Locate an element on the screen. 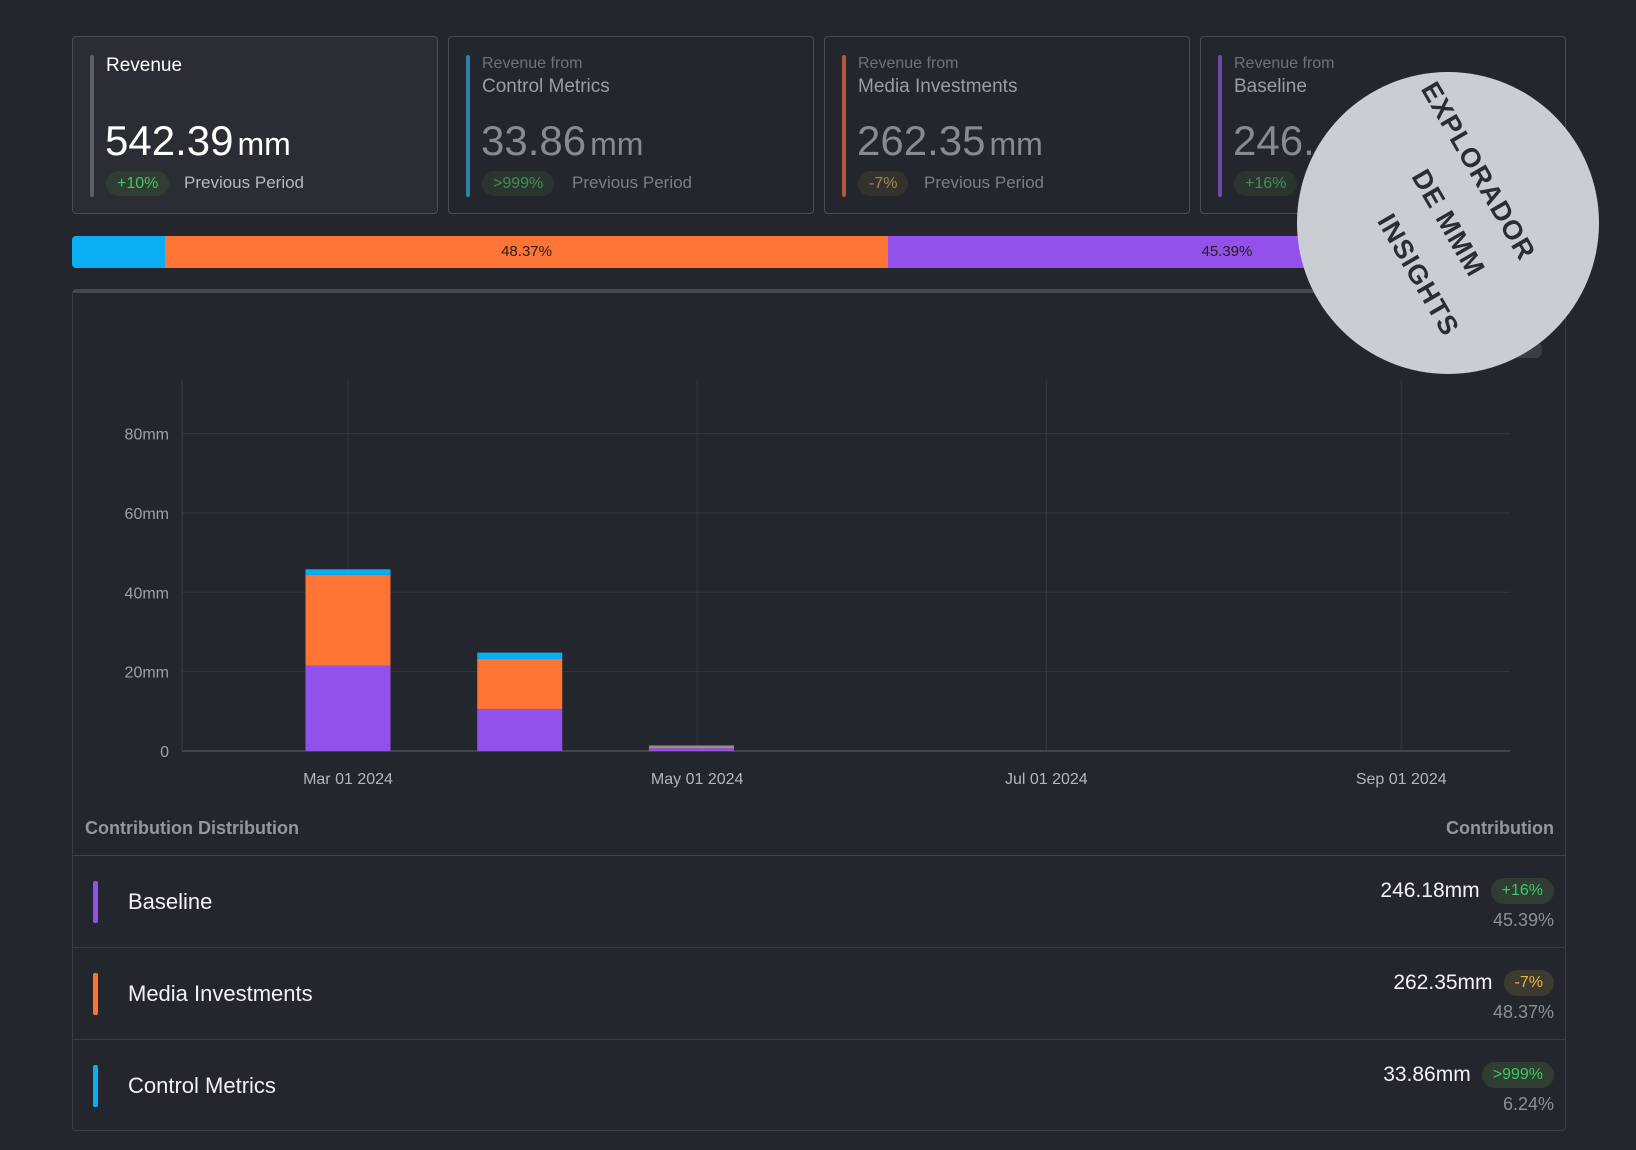  row-percentage: 6.24% is located at coordinates (1528, 1104).